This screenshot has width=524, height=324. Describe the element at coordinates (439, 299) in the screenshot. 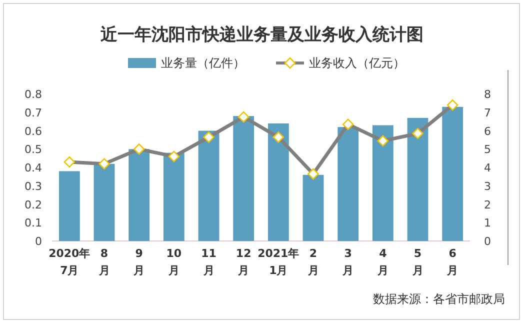

I see `source-note: 数据来源：各省市邮政局` at that location.